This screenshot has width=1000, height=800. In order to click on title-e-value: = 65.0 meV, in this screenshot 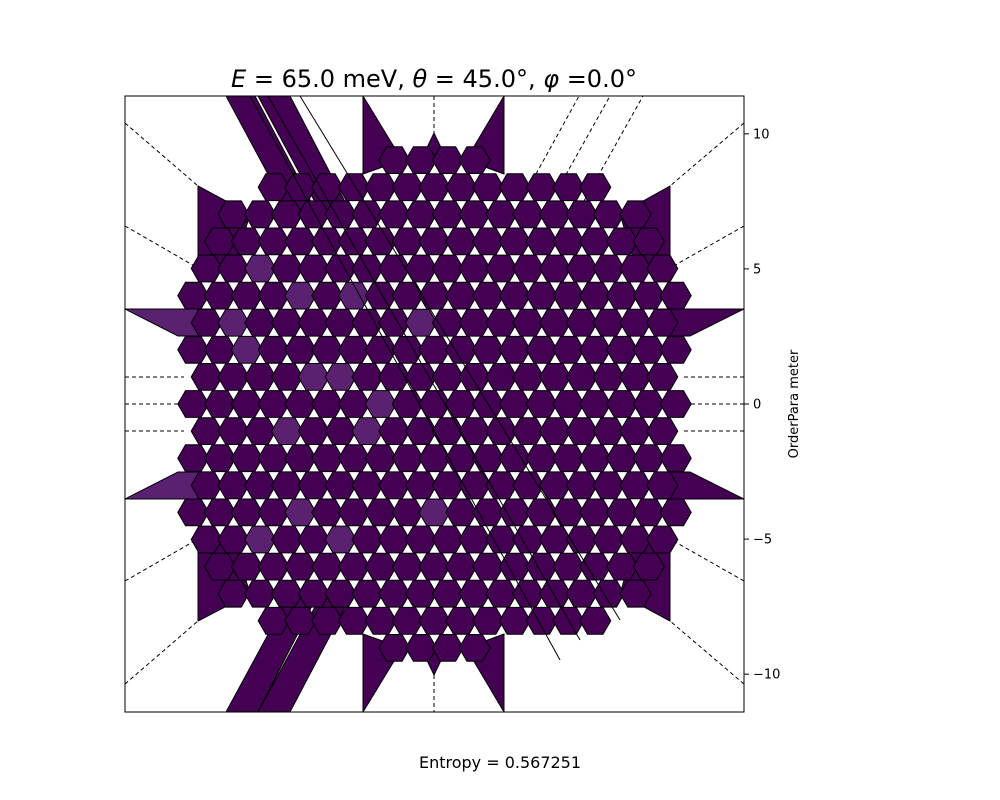, I will do `click(329, 79)`.